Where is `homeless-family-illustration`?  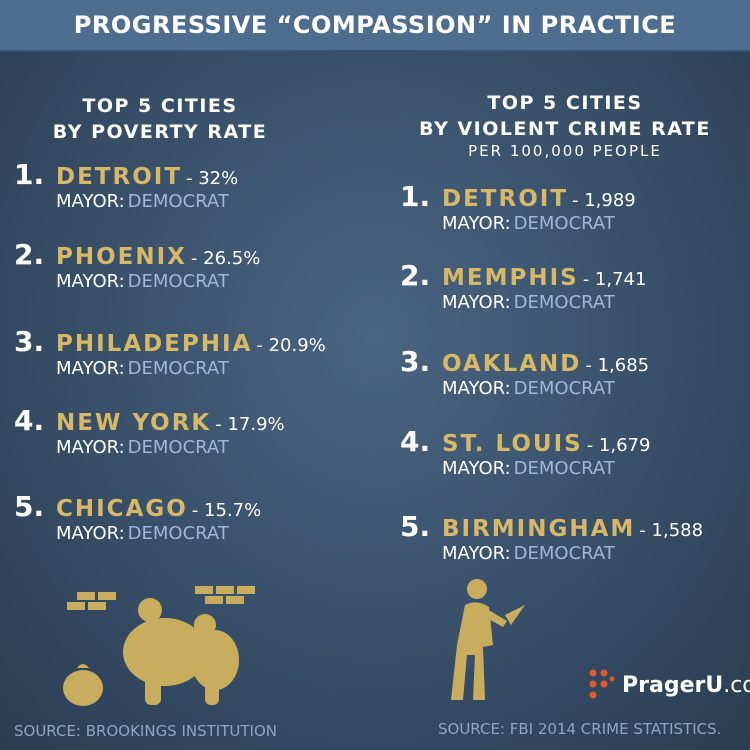 homeless-family-illustration is located at coordinates (159, 646).